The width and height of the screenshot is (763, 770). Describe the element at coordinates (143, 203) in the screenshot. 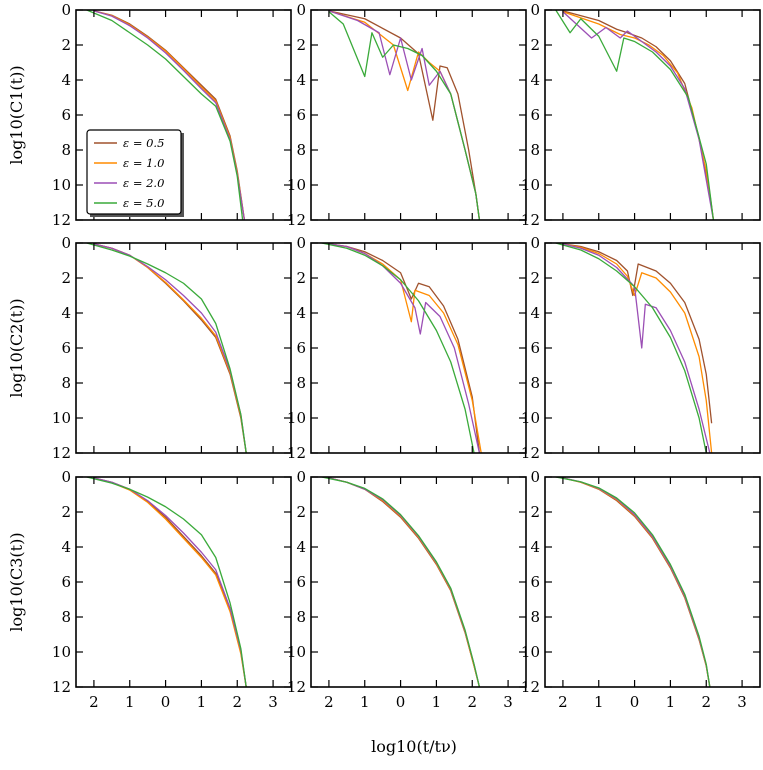

I see `legend-label: ε = 5.0` at that location.